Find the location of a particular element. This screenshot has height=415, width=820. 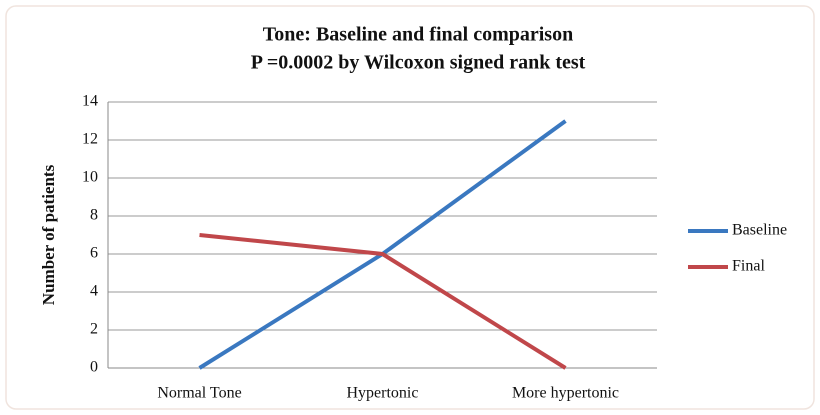

chart-subtitle: P =0.0002 by Wilcoxon signed rank test is located at coordinates (418, 63).